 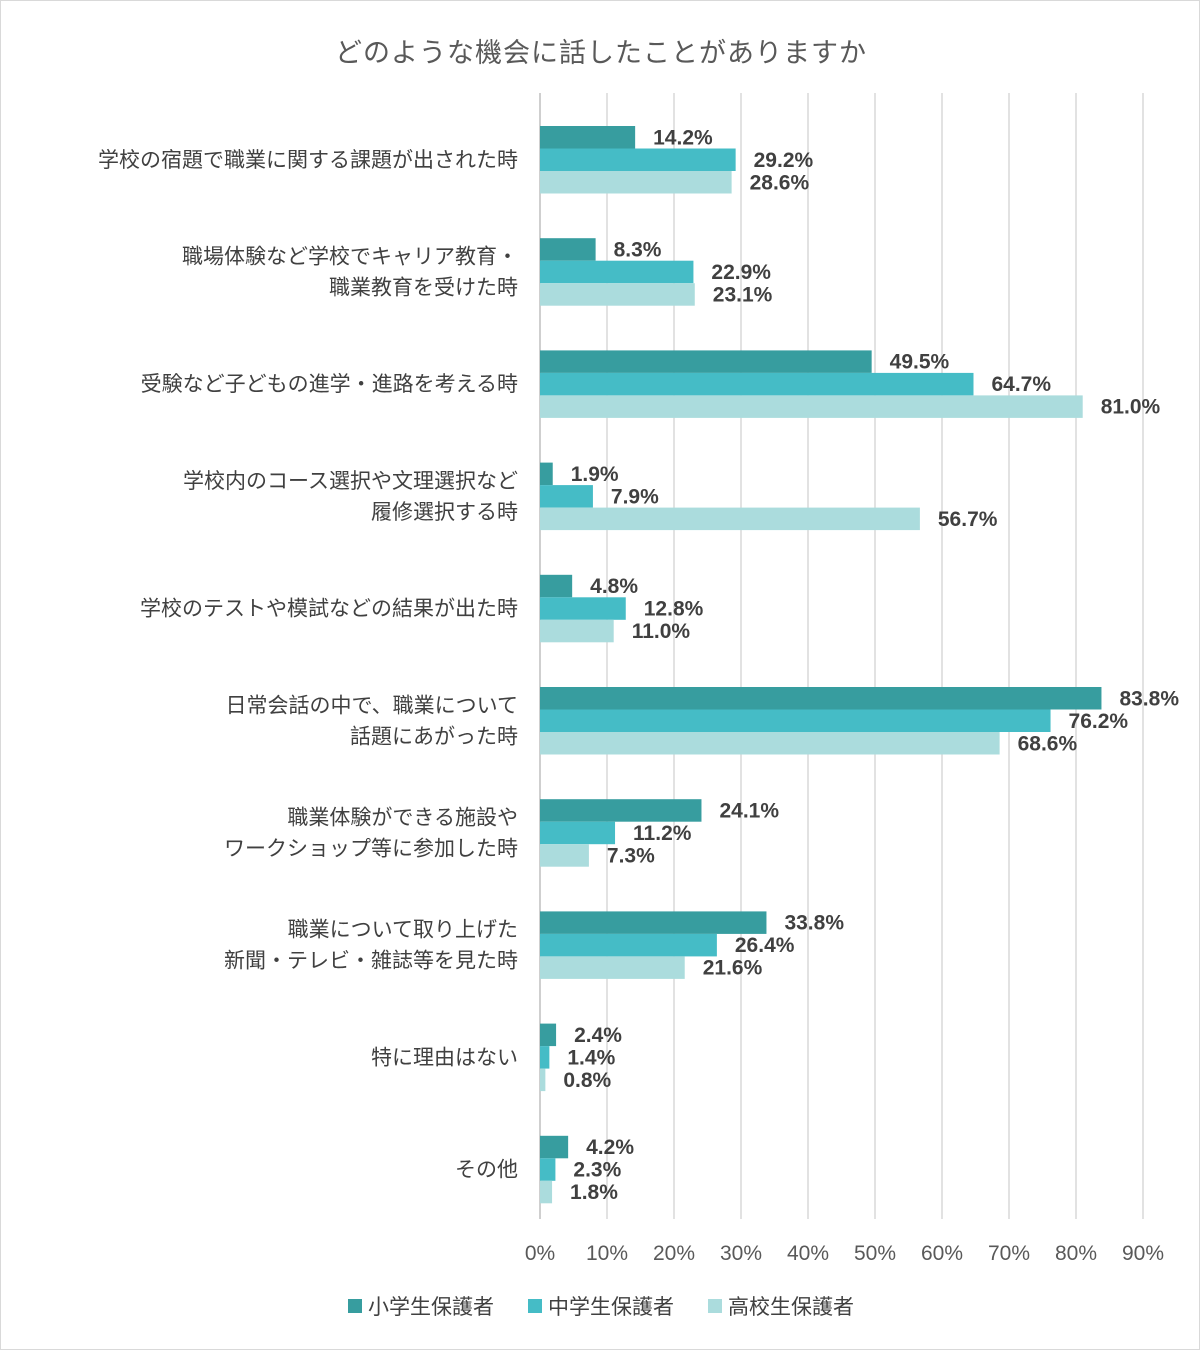 I want to click on value-label-series-1-category-3: 7.9%, so click(x=635, y=496).